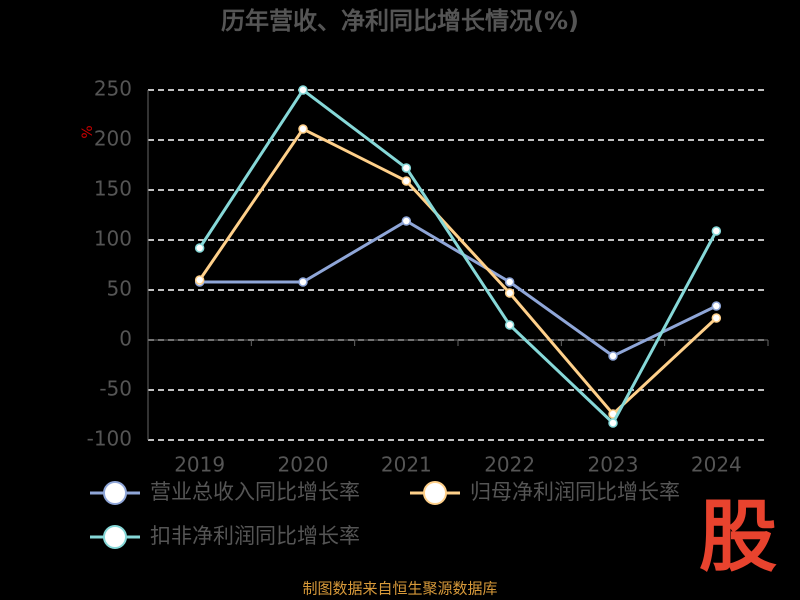 This screenshot has height=600, width=800. What do you see at coordinates (109, 439) in the screenshot?
I see `y-tick-label: -100` at bounding box center [109, 439].